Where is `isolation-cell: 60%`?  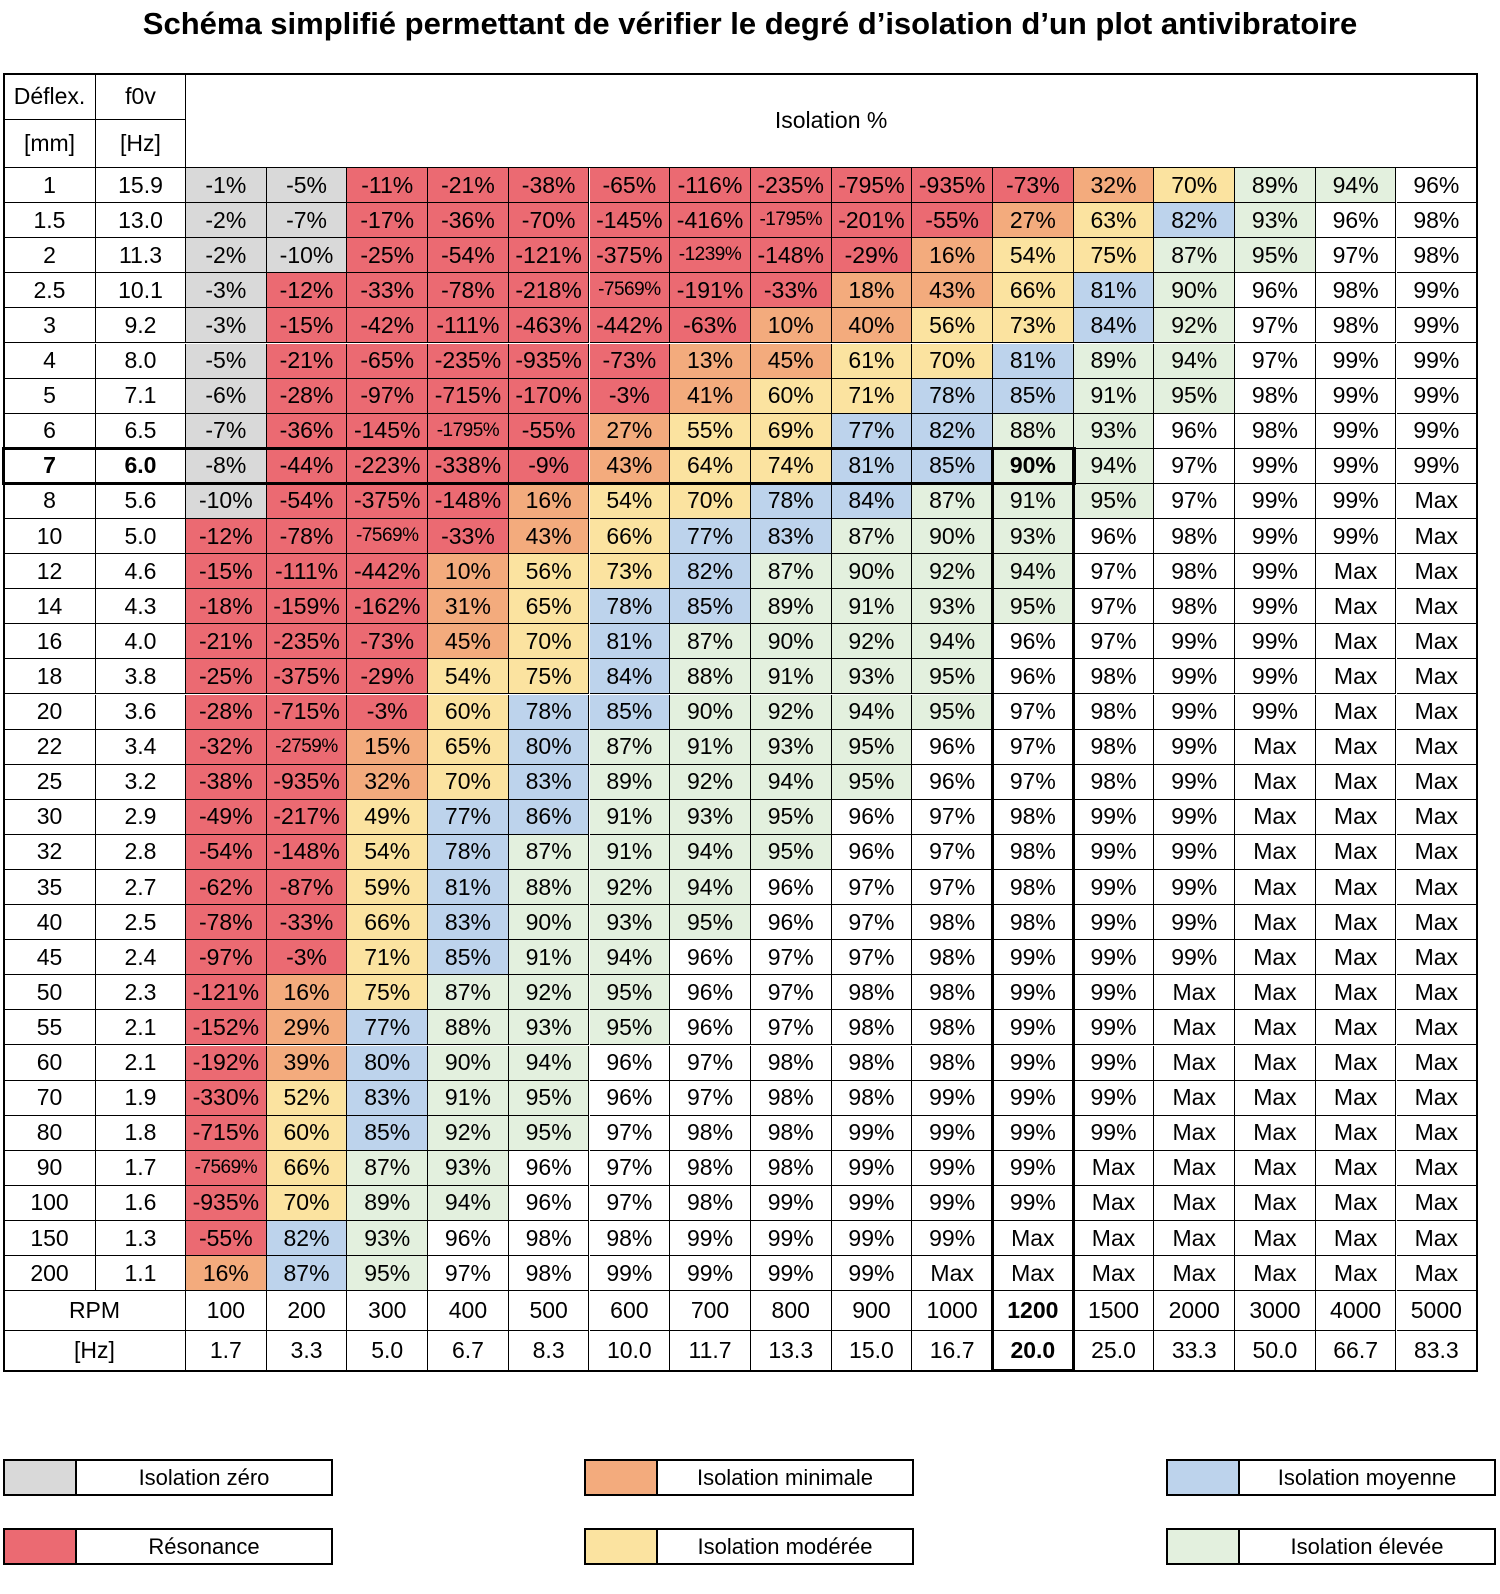 isolation-cell: 60% is located at coordinates (791, 396).